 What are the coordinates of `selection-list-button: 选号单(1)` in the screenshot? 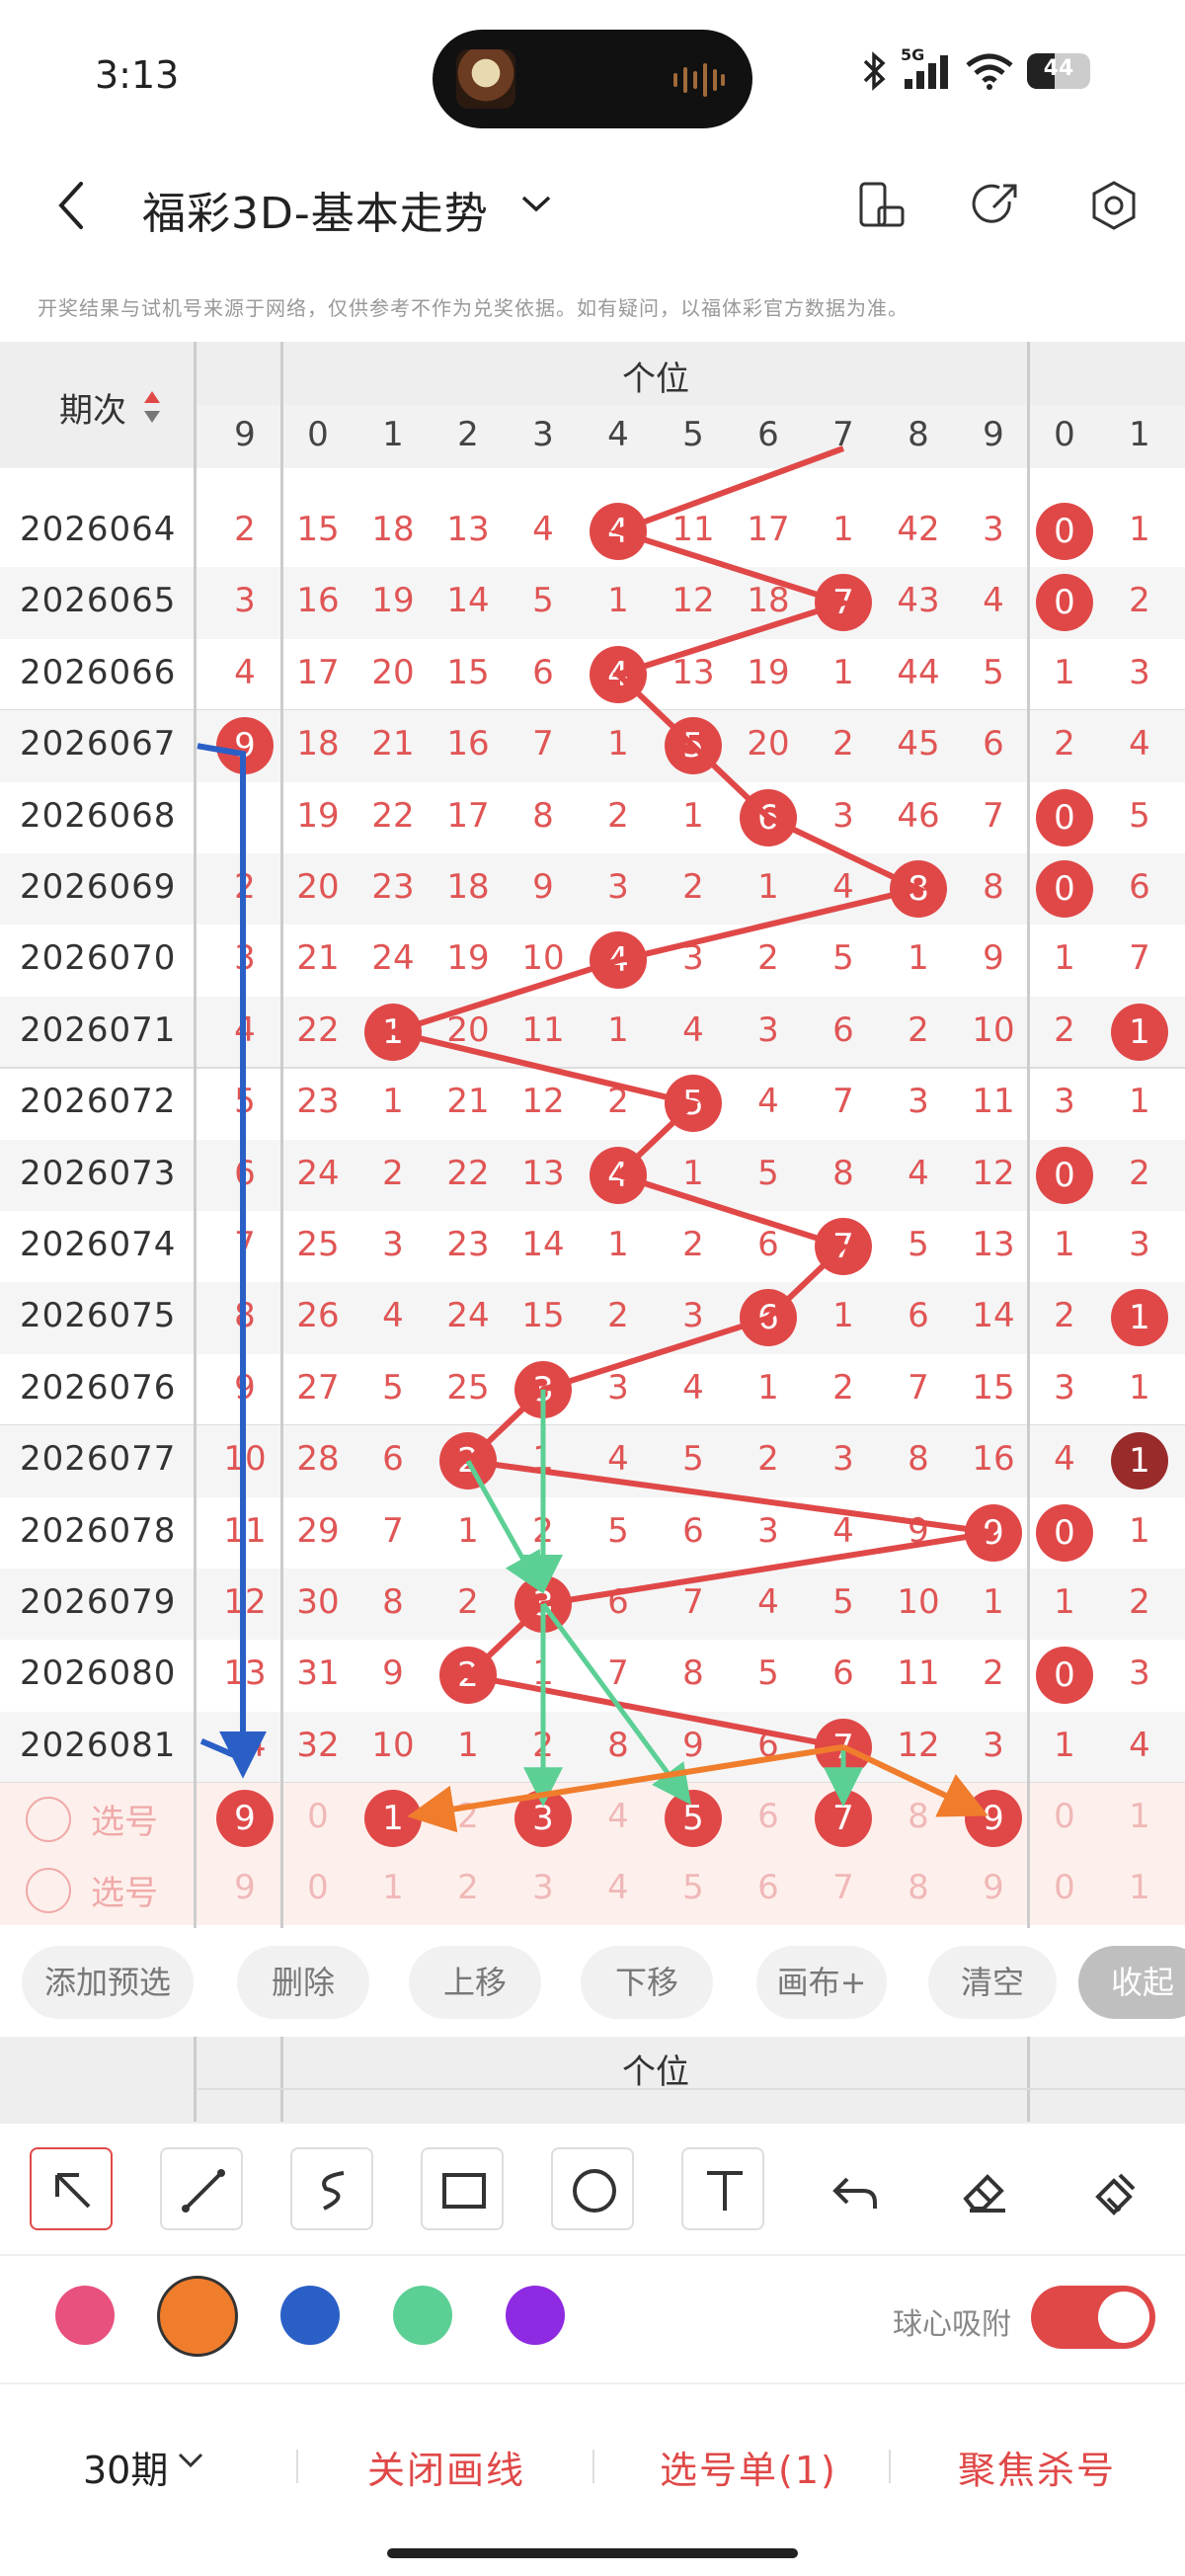 It's located at (749, 2470).